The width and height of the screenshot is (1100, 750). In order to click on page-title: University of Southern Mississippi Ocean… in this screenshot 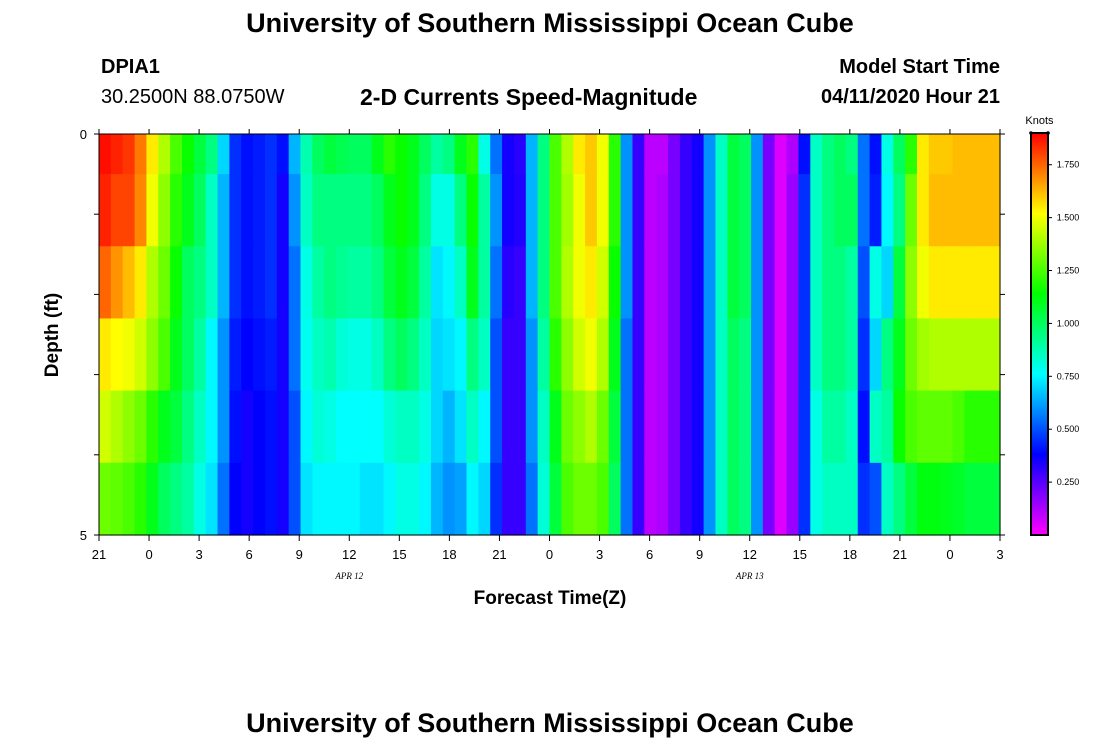, I will do `click(550, 23)`.